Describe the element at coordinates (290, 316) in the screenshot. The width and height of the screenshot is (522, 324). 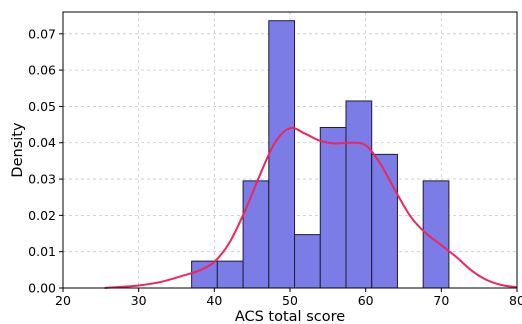
I see `x-axis-label: ACS total score` at that location.